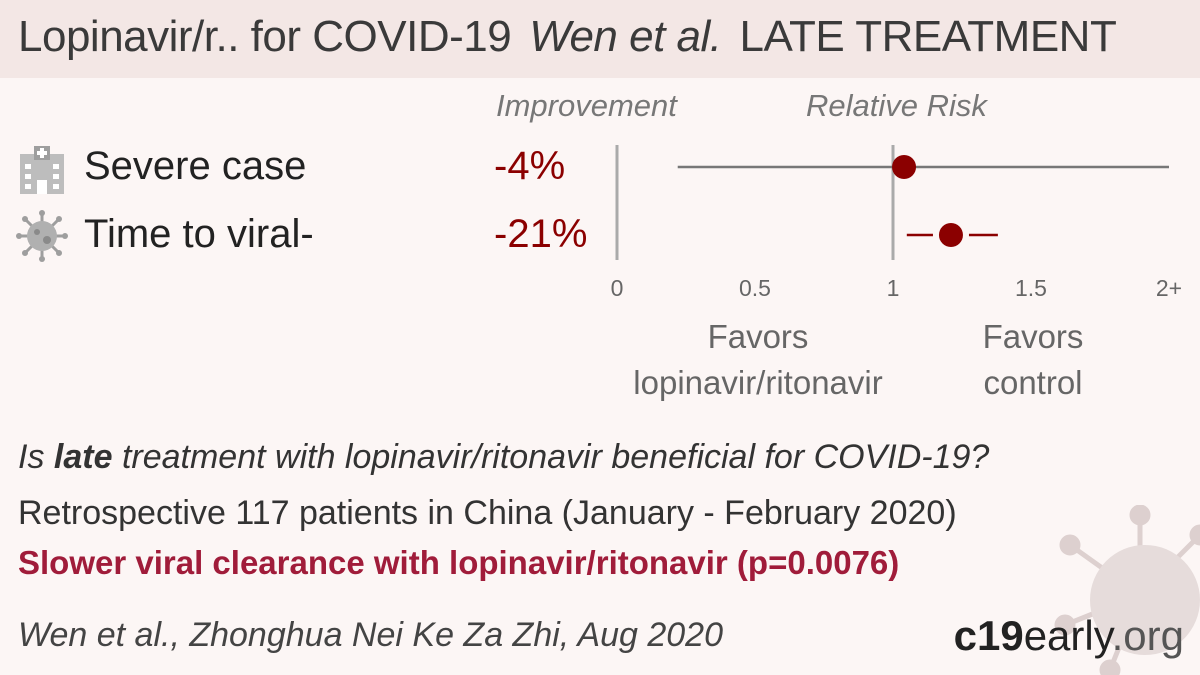  Describe the element at coordinates (1033, 336) in the screenshot. I see `favors-control-line1: Favors` at that location.